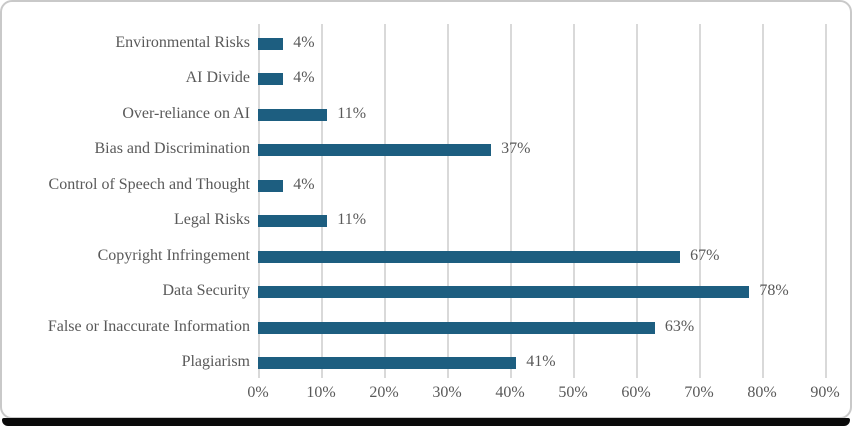 The image size is (852, 426). I want to click on category-label: Control of Speech and Thought, so click(149, 184).